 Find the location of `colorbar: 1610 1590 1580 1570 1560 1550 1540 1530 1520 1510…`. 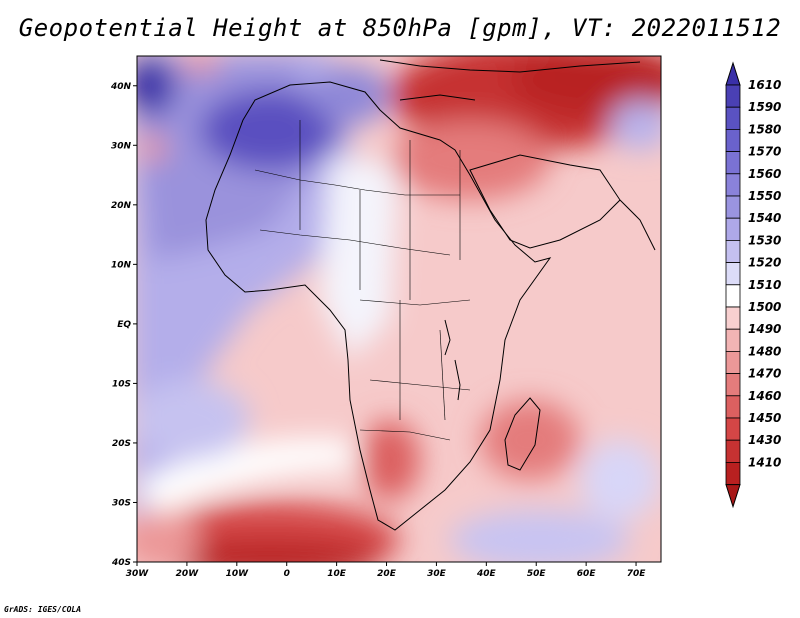

colorbar: 1610 1590 1580 1570 1560 1550 1540 1530 1520 1510… is located at coordinates (753, 285).